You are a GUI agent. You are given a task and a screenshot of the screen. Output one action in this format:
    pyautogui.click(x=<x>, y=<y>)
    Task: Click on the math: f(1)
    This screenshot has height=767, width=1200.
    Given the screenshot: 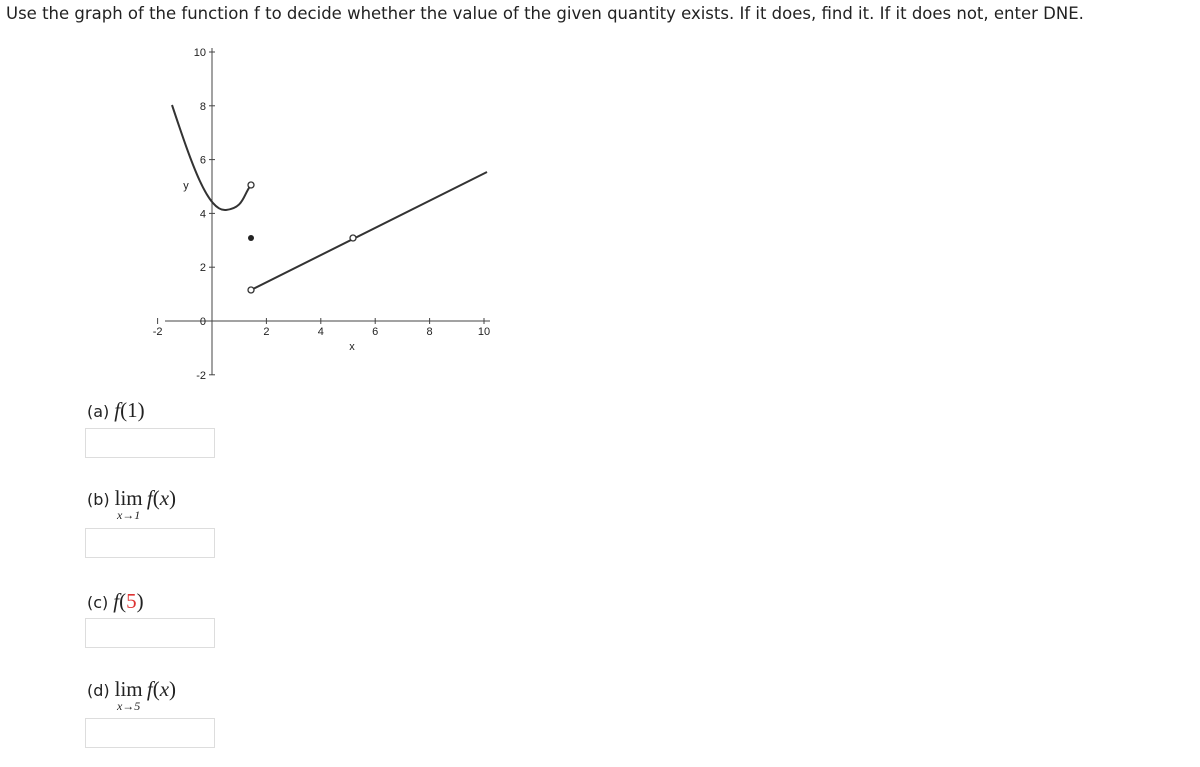 What is the action you would take?
    pyautogui.click(x=129, y=410)
    